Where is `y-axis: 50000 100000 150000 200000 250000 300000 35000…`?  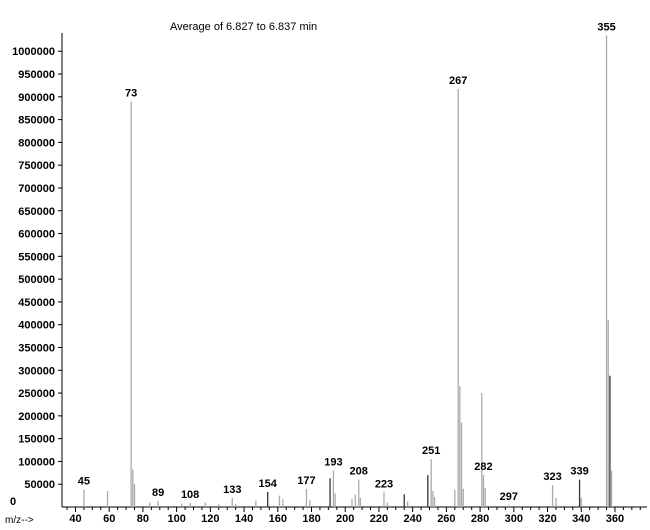 y-axis: 50000 100000 150000 200000 250000 300000 35000… is located at coordinates (36, 270).